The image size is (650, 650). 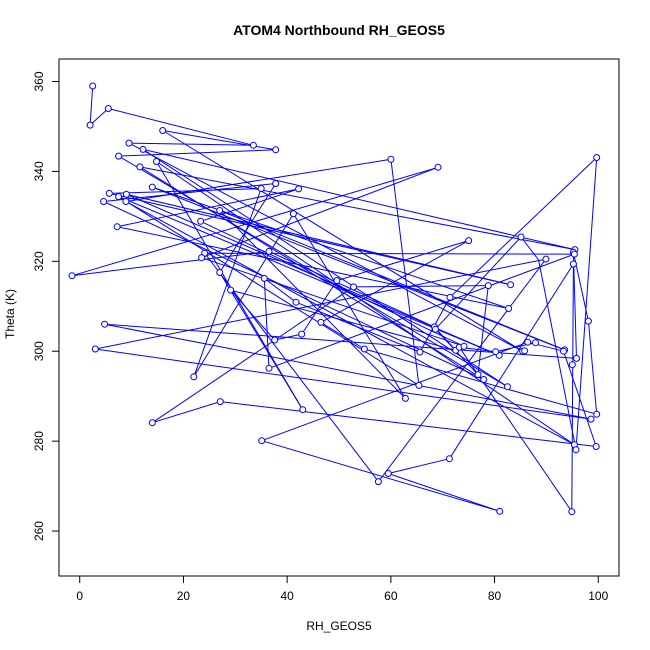 I want to click on y-axis-label: Theta (K), so click(x=10, y=314).